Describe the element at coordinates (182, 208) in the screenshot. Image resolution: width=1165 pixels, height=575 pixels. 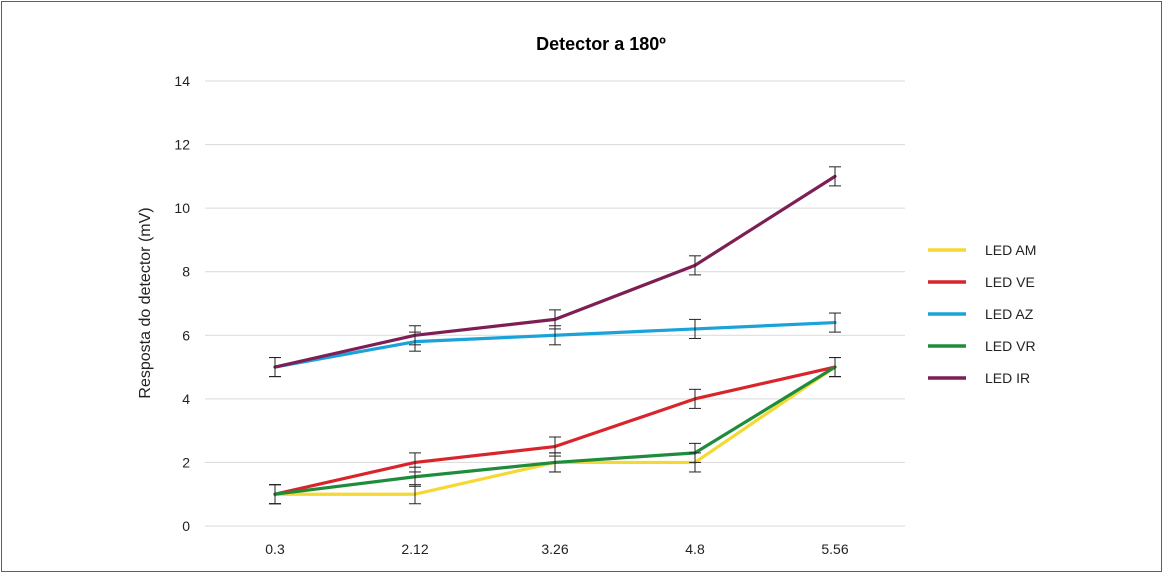
I see `y-tick-label: 10` at that location.